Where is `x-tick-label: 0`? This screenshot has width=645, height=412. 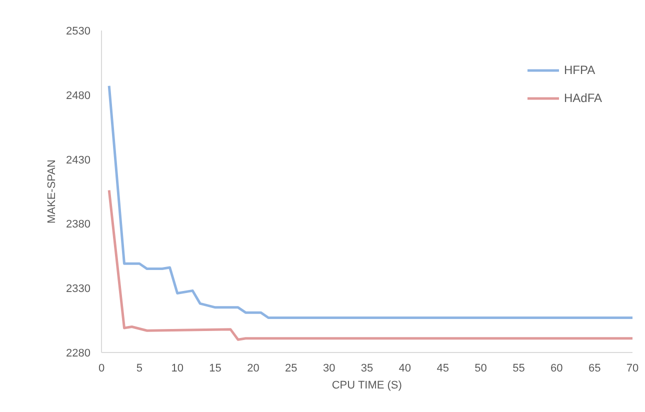 x-tick-label: 0 is located at coordinates (101, 368).